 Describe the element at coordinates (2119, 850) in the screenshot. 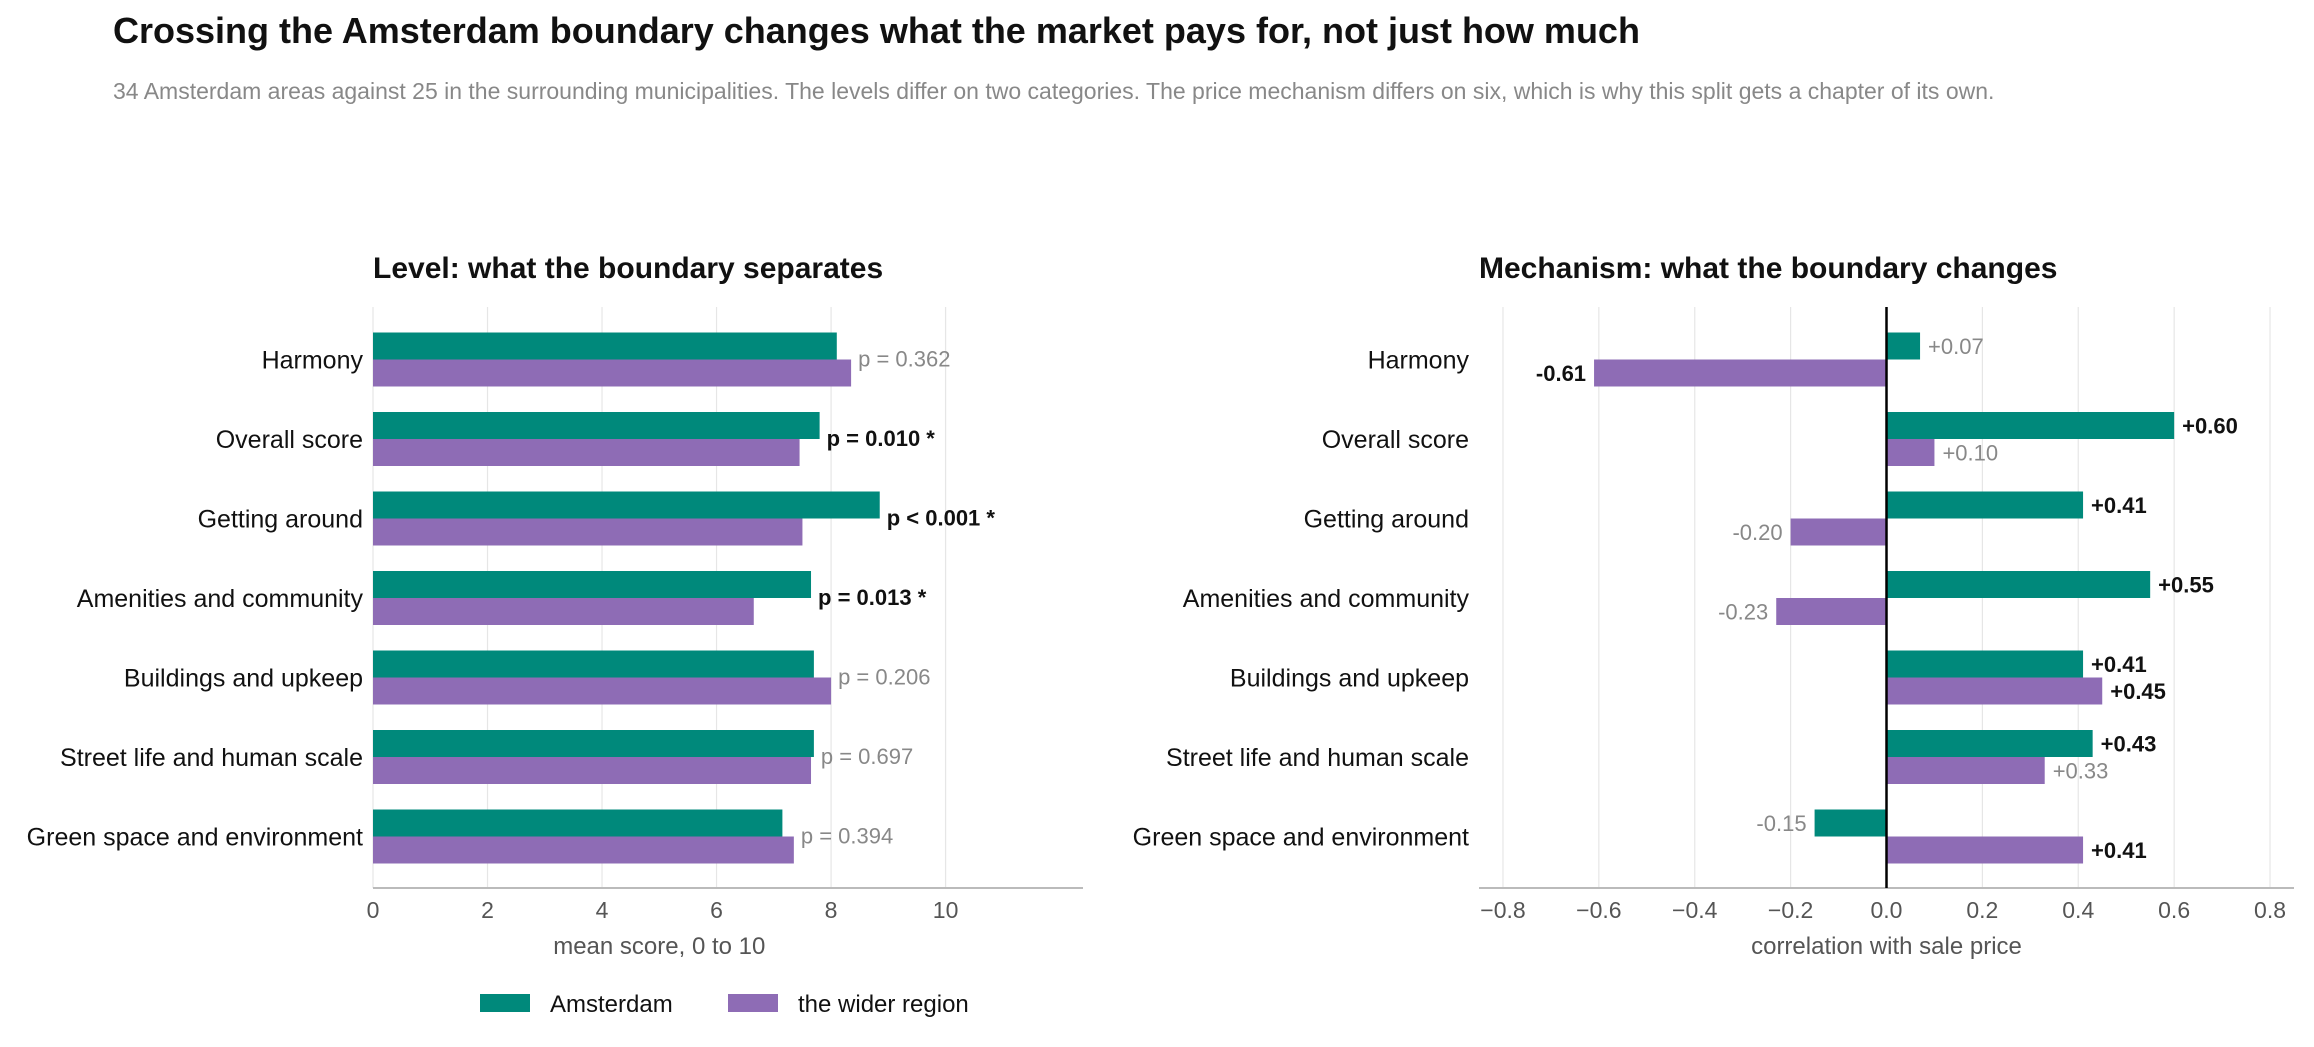

I see `value-label-region: +0.41` at that location.